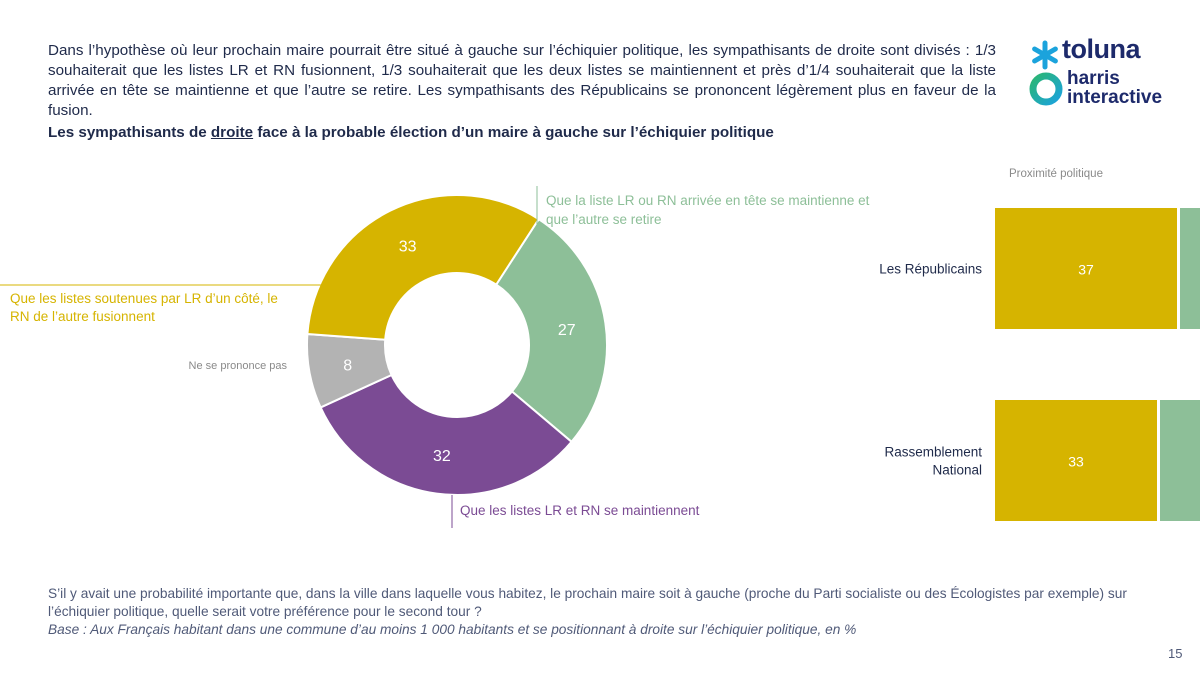  Describe the element at coordinates (1056, 174) in the screenshot. I see `bar-chart-title: Proximité politique` at that location.